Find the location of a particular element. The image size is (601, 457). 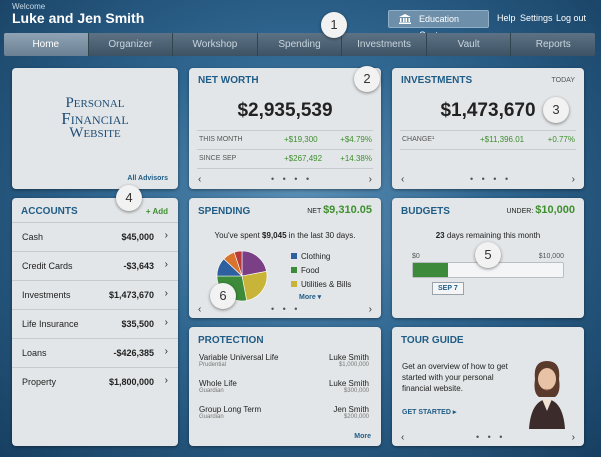

budget-under-value: $10,000 is located at coordinates (555, 210).